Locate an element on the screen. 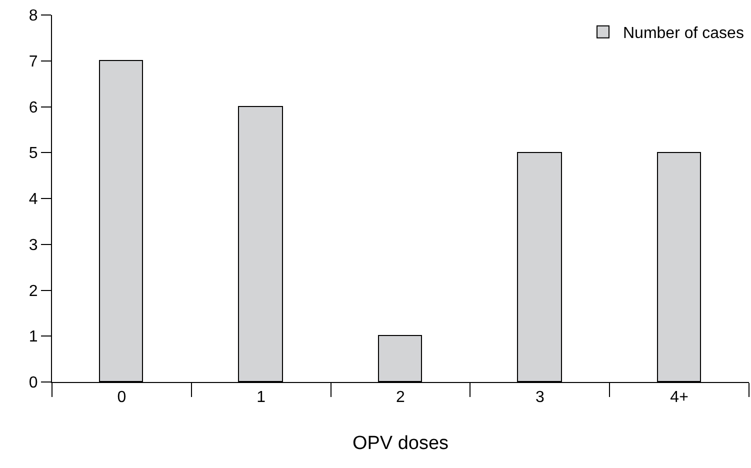  x-tick-label: 1 is located at coordinates (261, 397).